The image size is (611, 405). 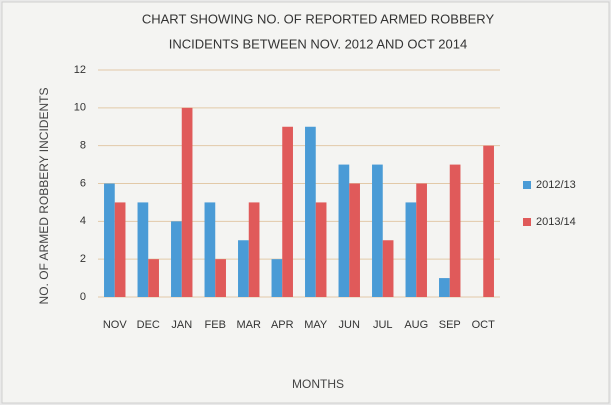 I want to click on x-tick-label: APR, so click(x=282, y=325).